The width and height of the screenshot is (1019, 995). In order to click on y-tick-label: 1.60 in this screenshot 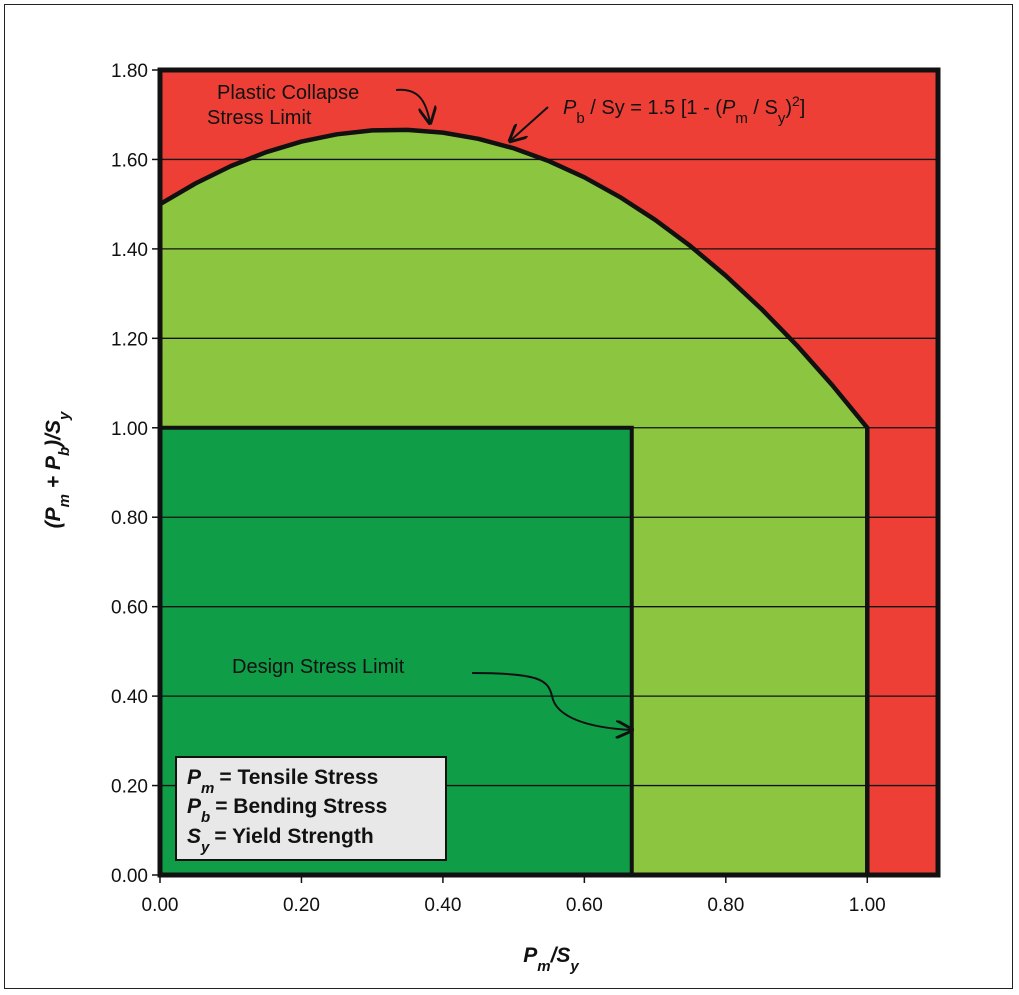, I will do `click(129, 160)`.